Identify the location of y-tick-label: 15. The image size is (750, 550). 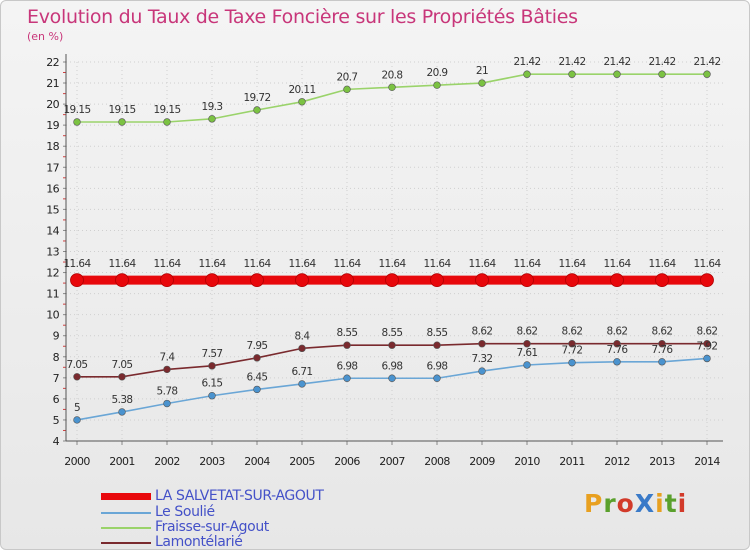
(52, 209).